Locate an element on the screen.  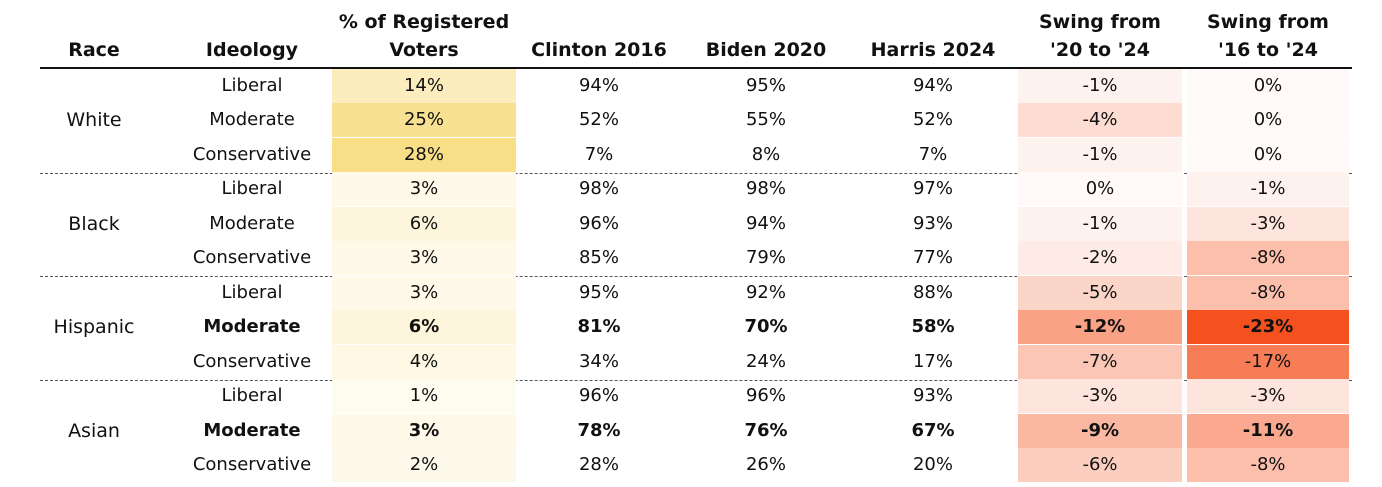
column-header: Swing from '20 to '24 is located at coordinates (1100, 36).